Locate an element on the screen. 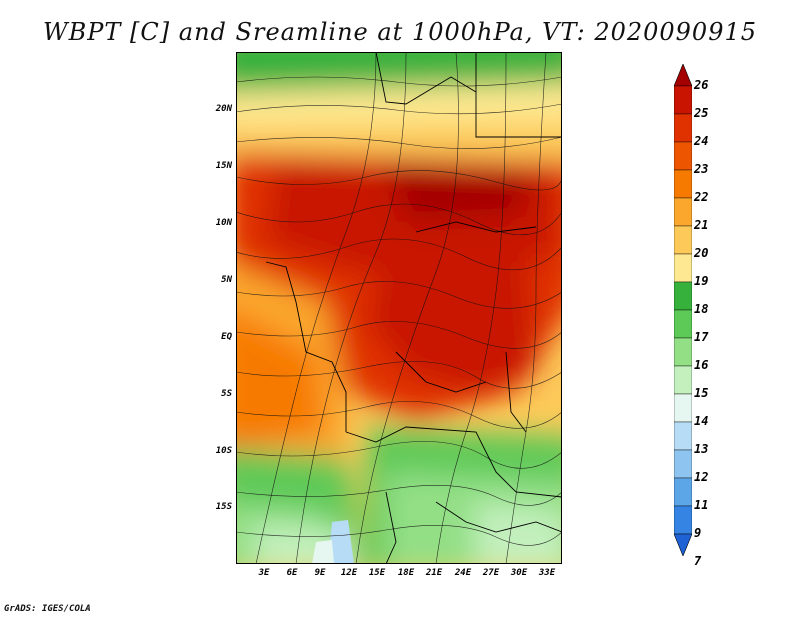 The image size is (800, 618). lat-label-5s: 5S is located at coordinates (226, 394).